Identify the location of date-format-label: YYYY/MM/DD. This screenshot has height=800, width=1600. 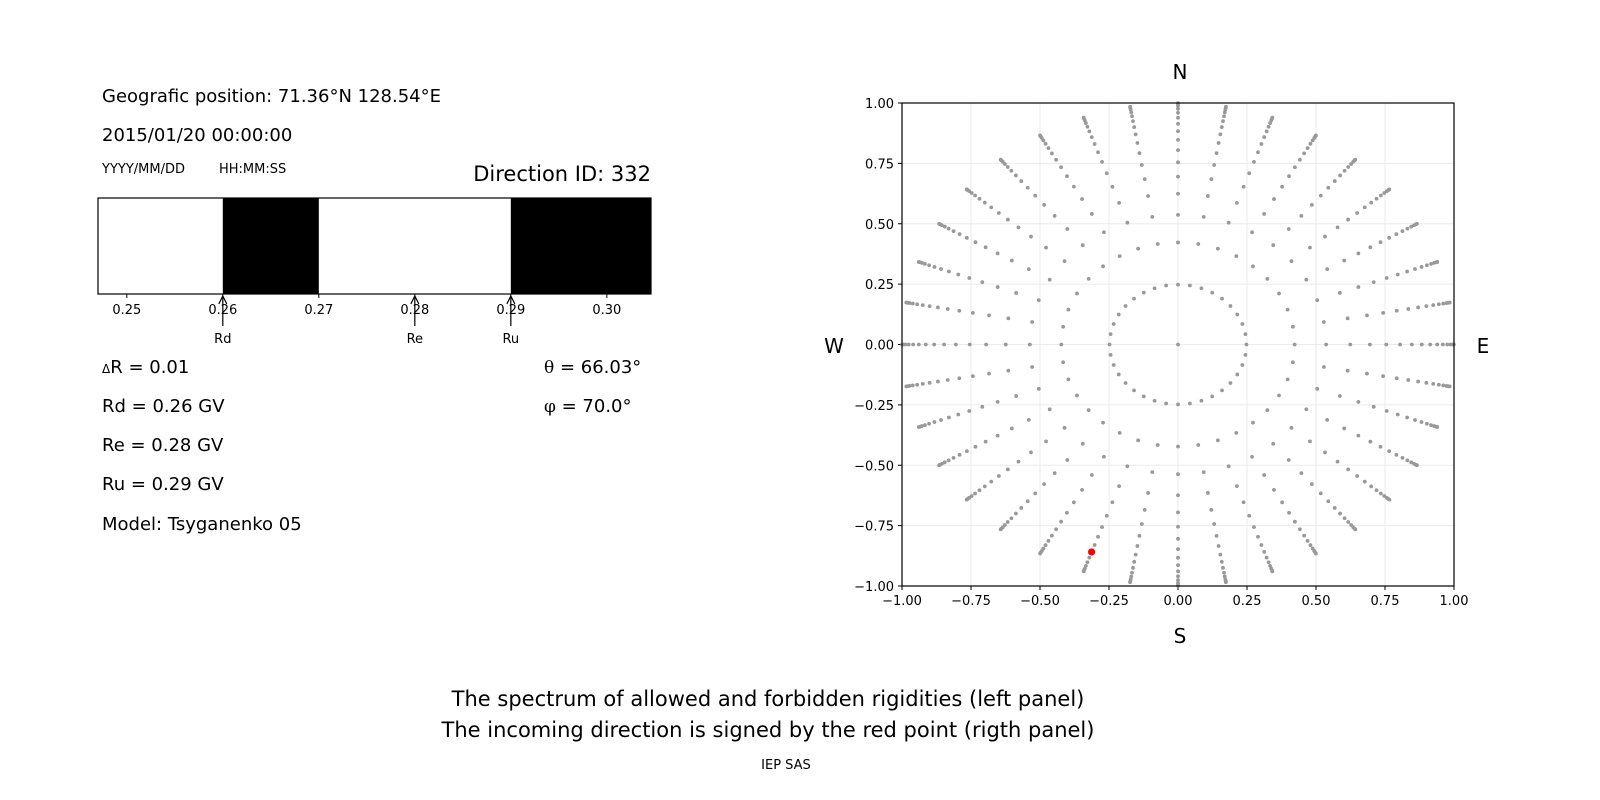
(143, 169).